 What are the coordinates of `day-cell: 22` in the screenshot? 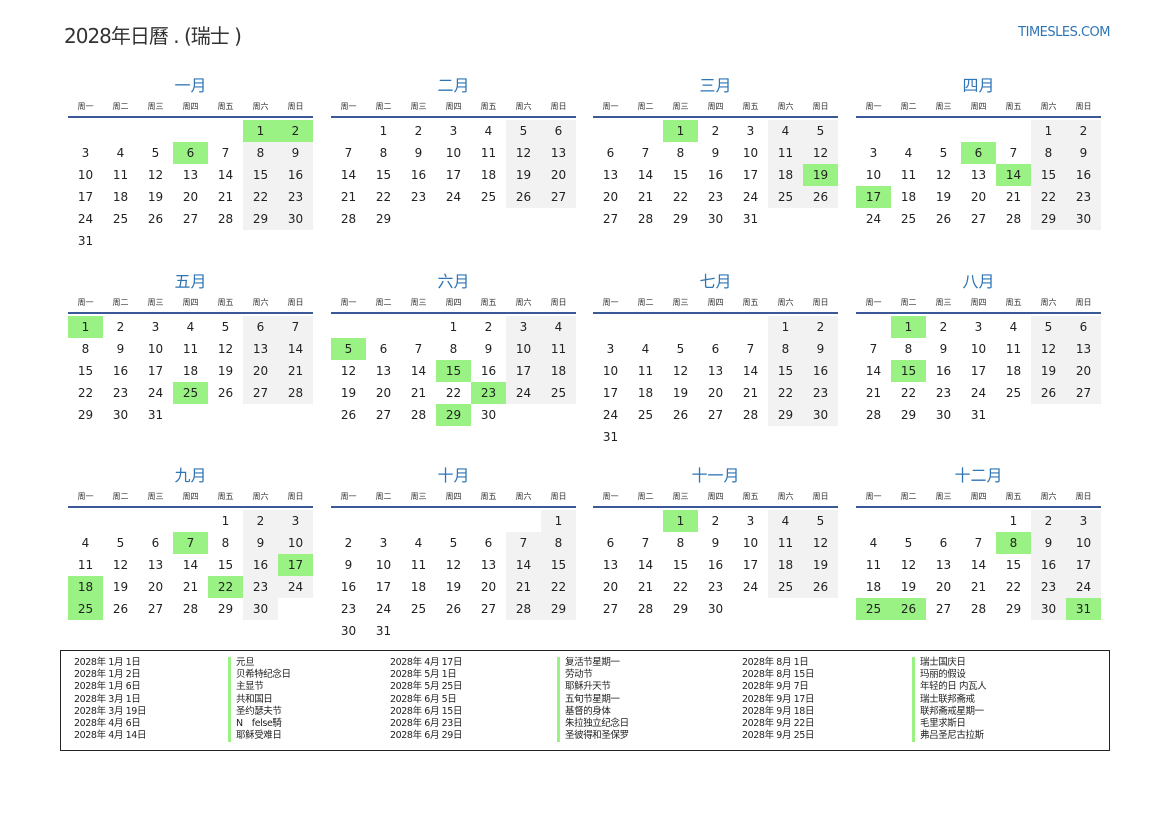 It's located at (785, 393).